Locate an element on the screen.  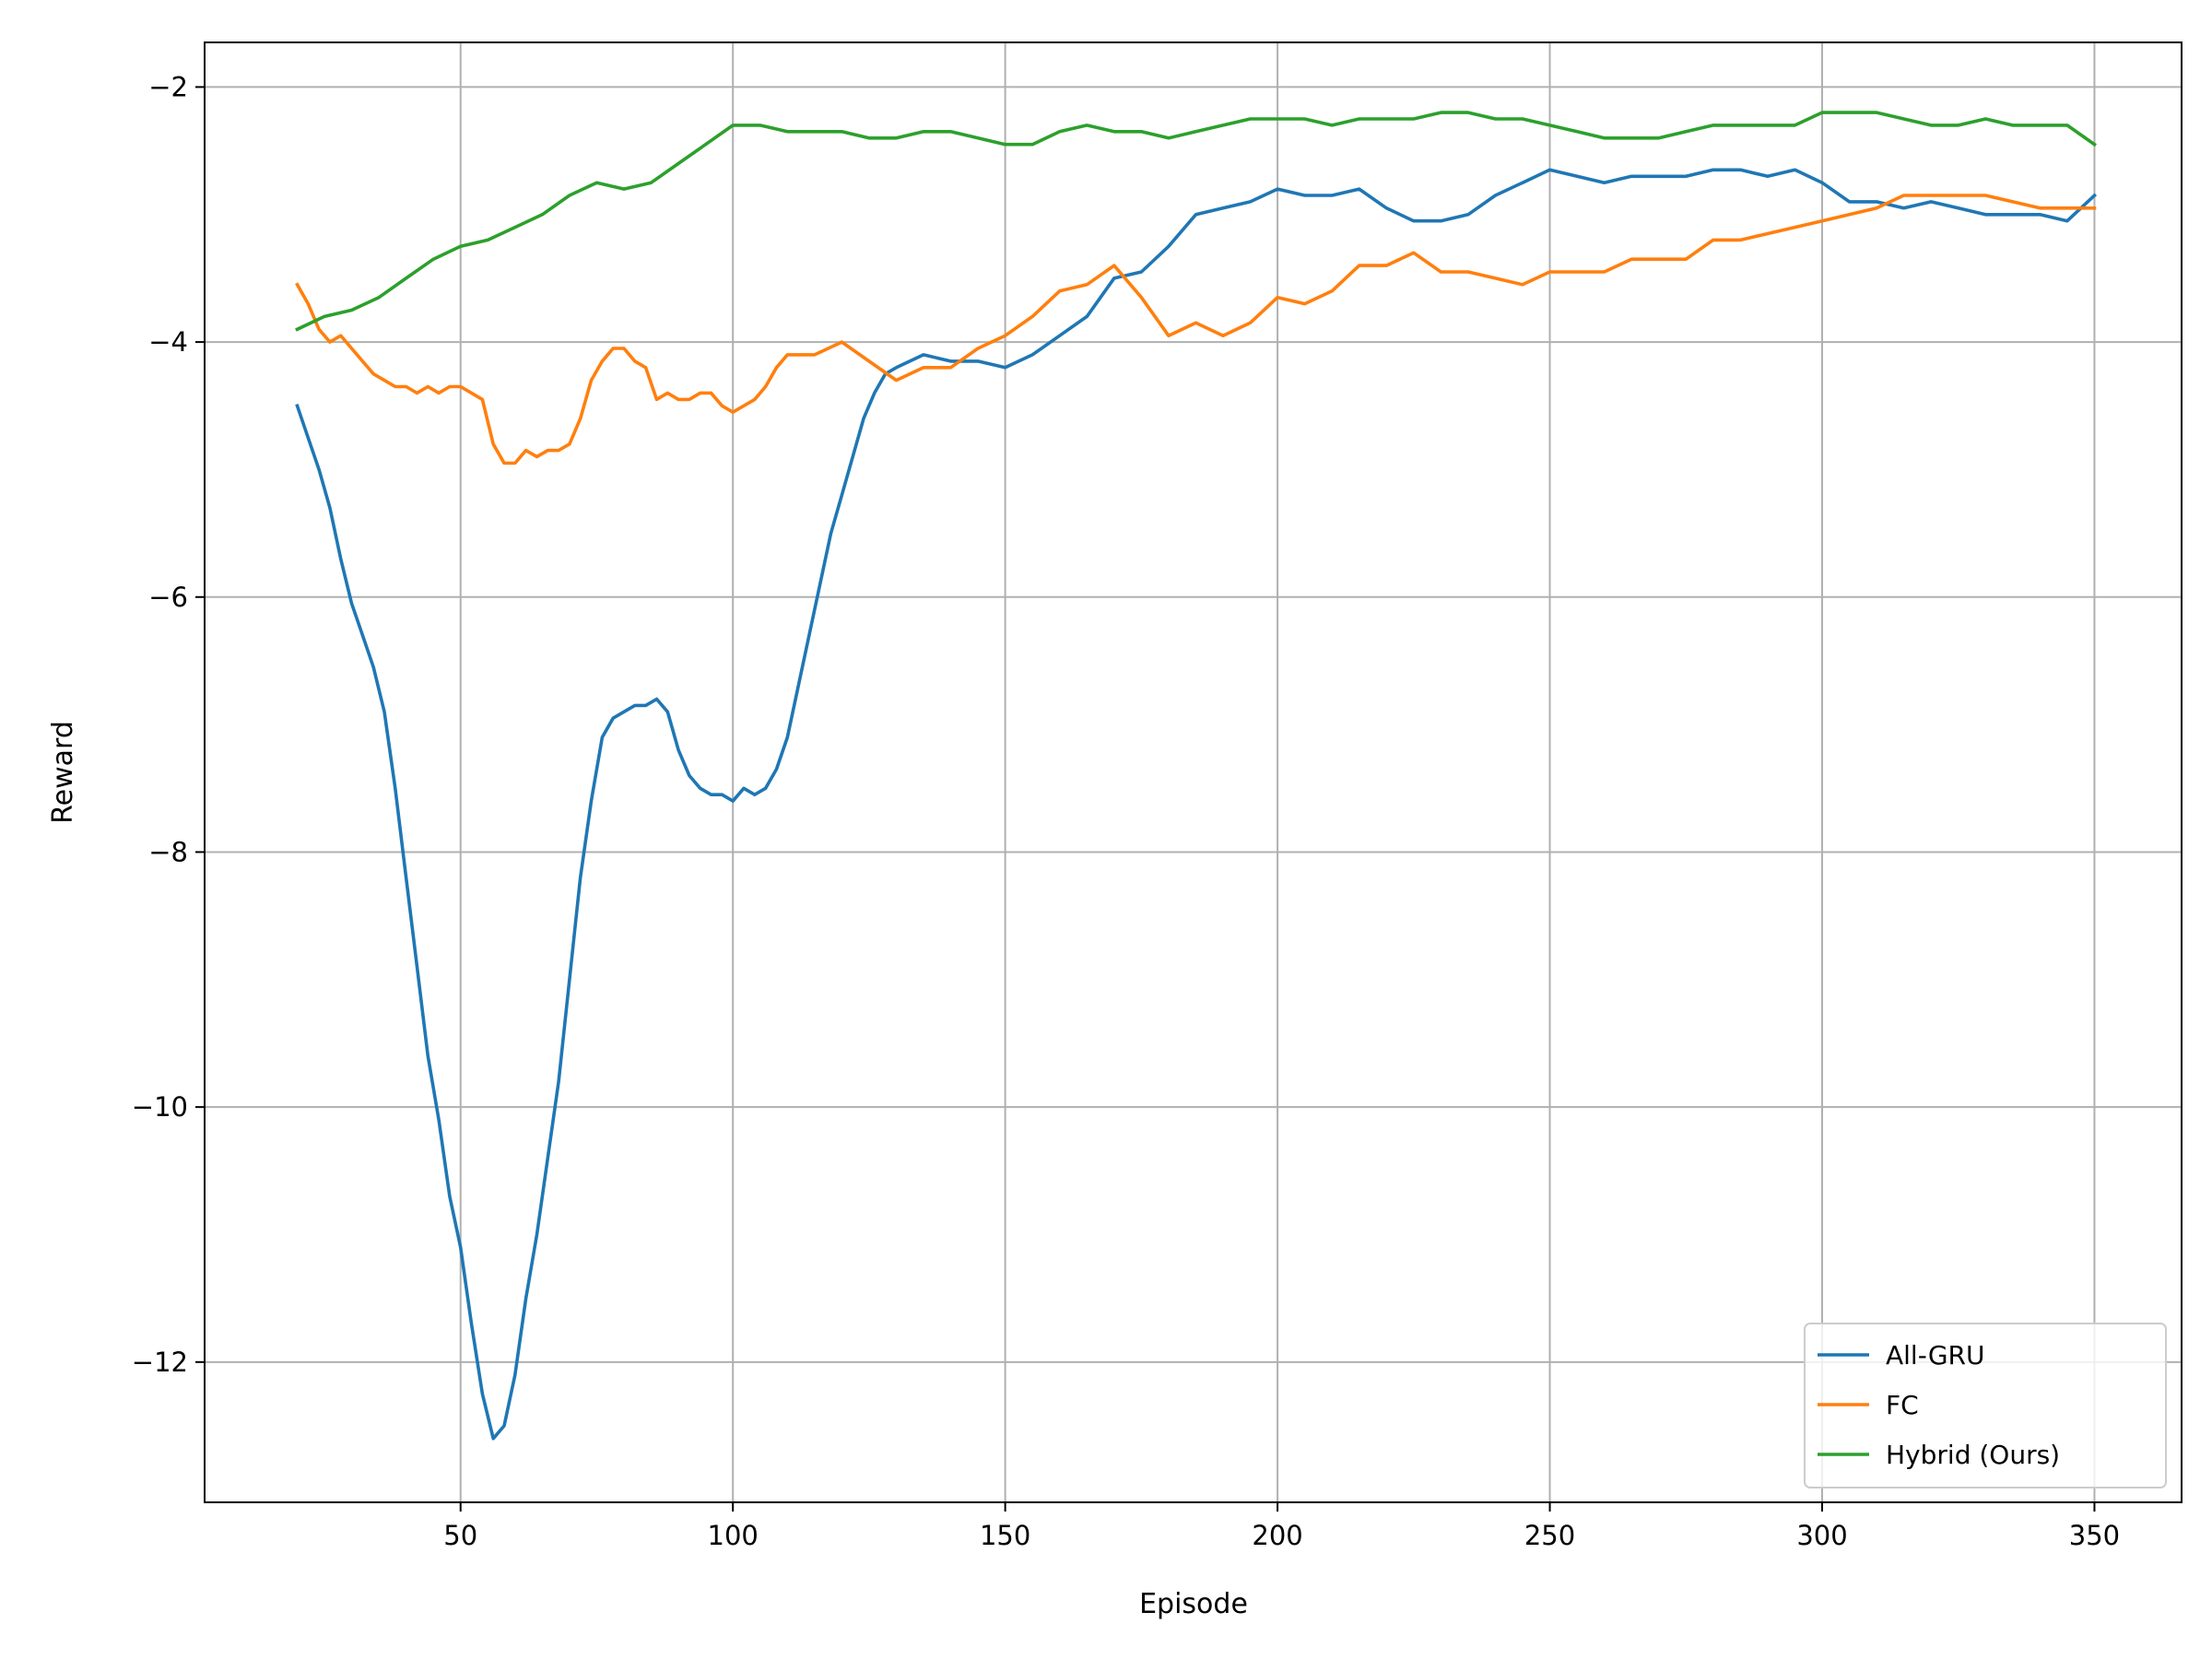
y-axis-label: Reward is located at coordinates (63, 772).